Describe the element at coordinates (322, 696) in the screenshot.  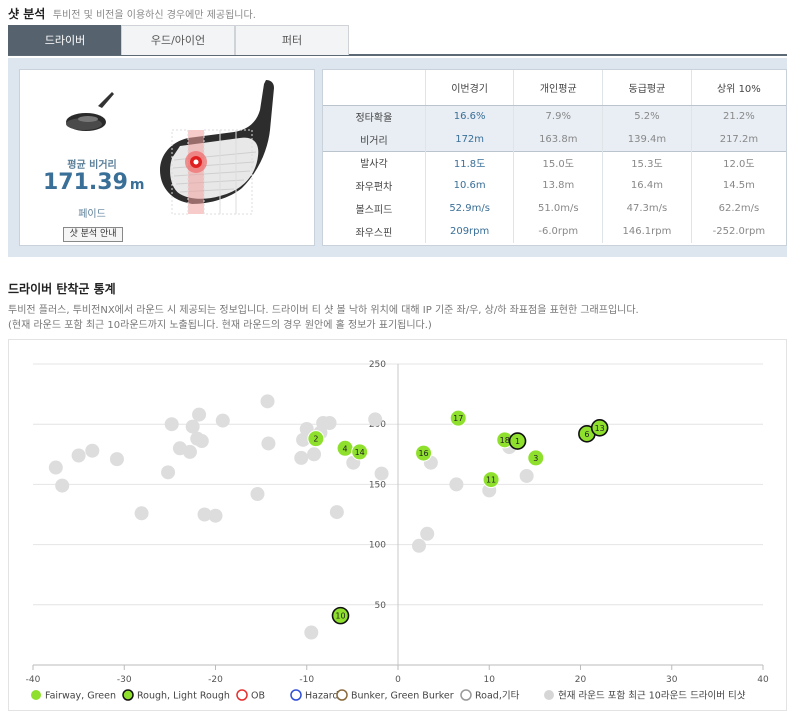
I see `legend-label: Hazard` at that location.